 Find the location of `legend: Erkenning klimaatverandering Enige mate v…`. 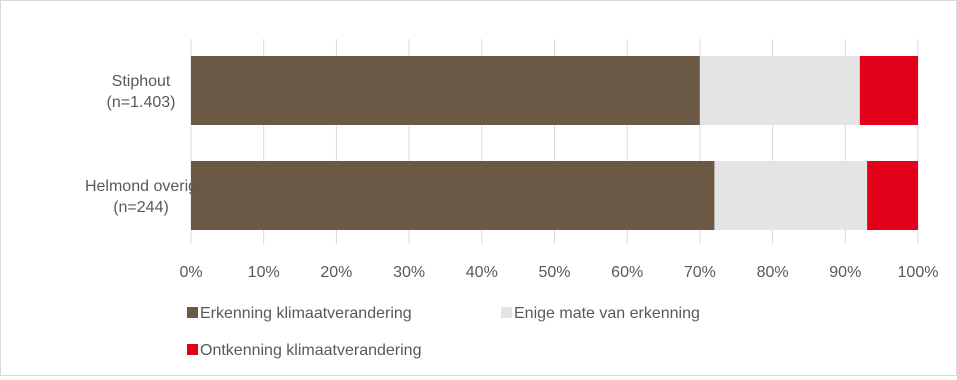

legend: Erkenning klimaatverandering Enige mate v… is located at coordinates (443, 332).